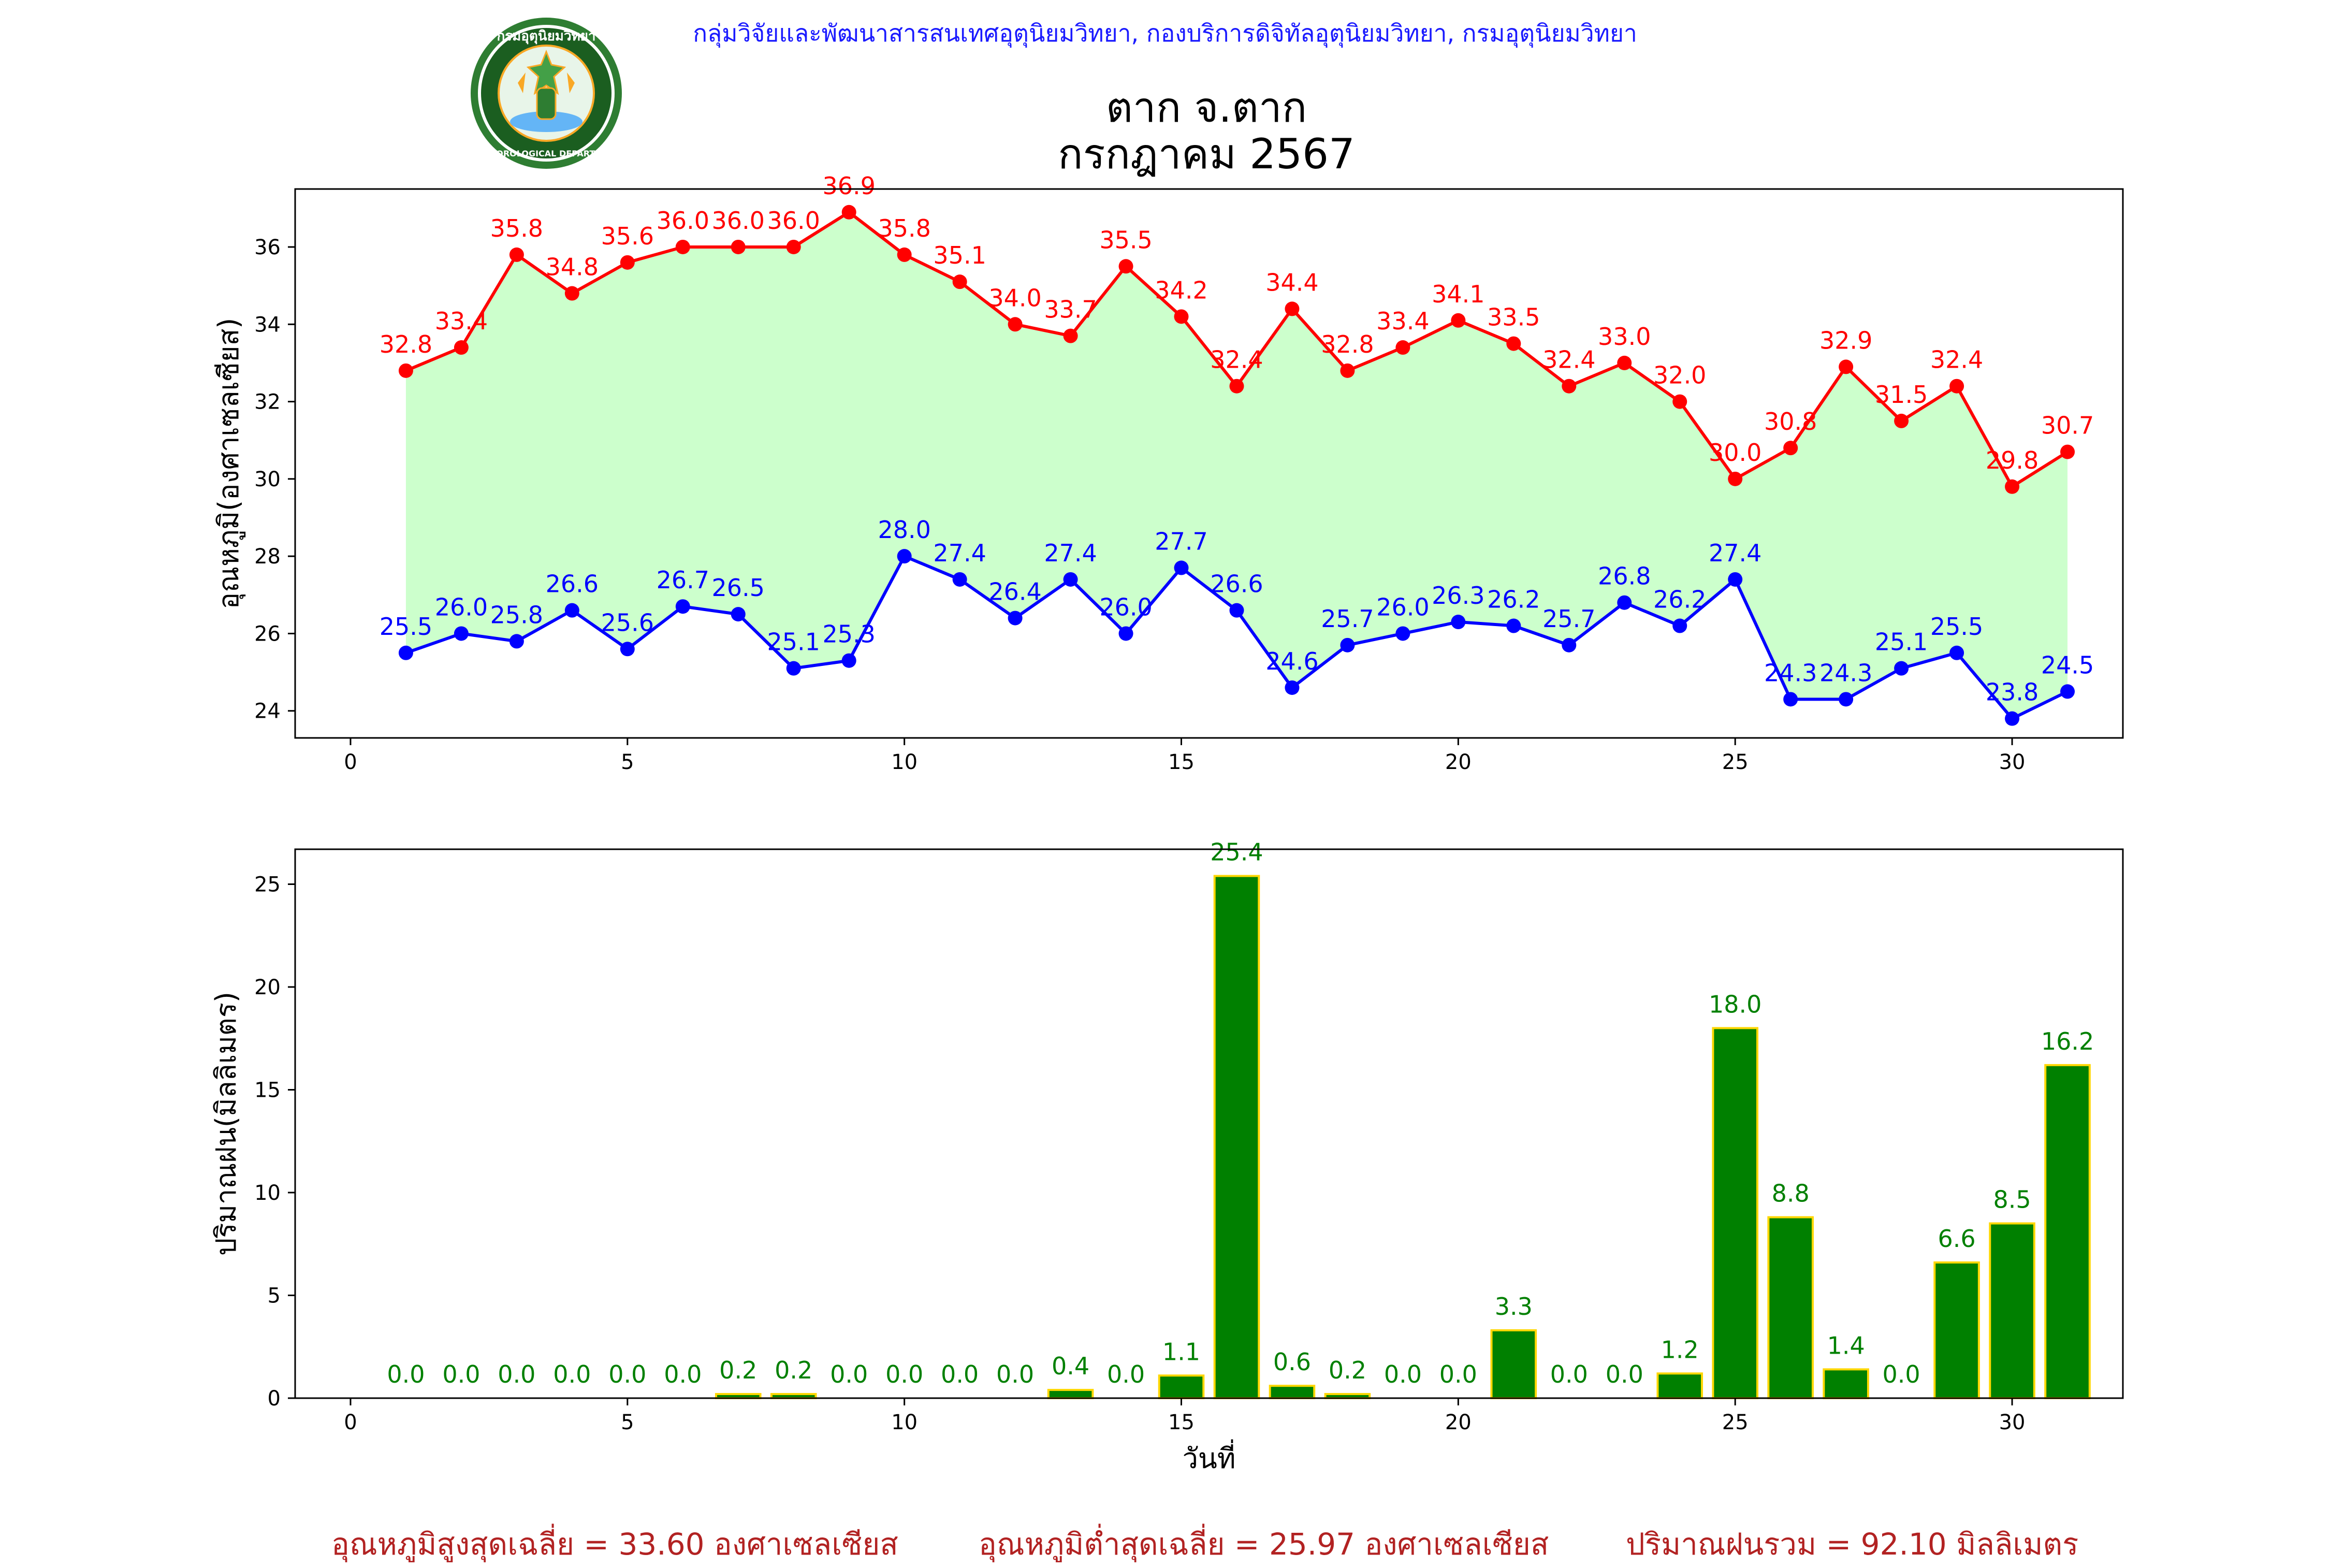  Describe the element at coordinates (1181, 1422) in the screenshot. I see `rainfall-x-tick-label: 15` at that location.